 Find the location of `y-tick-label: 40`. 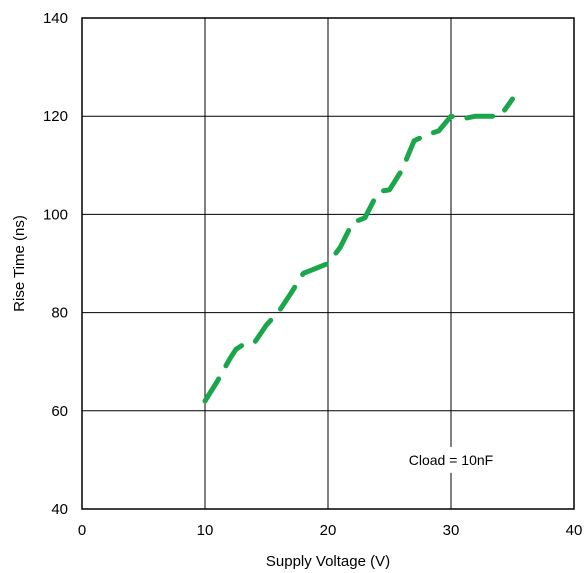

y-tick-label: 40 is located at coordinates (59, 509).